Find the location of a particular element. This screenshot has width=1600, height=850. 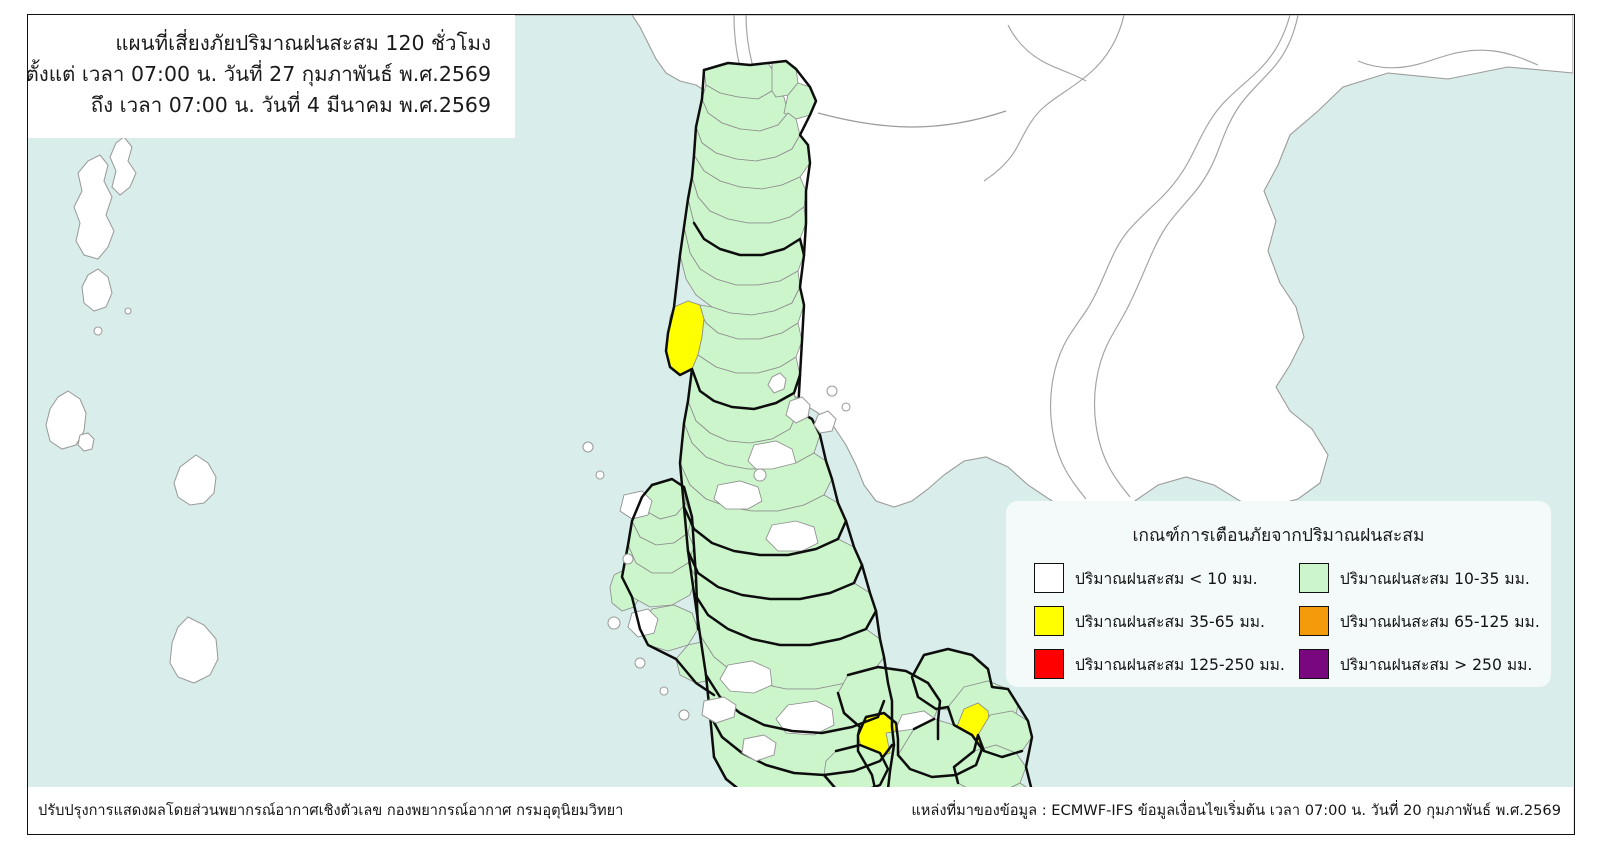

legend-label-lt10: ปริมาณฝนสะสม < 10 มม. is located at coordinates (1166, 578).